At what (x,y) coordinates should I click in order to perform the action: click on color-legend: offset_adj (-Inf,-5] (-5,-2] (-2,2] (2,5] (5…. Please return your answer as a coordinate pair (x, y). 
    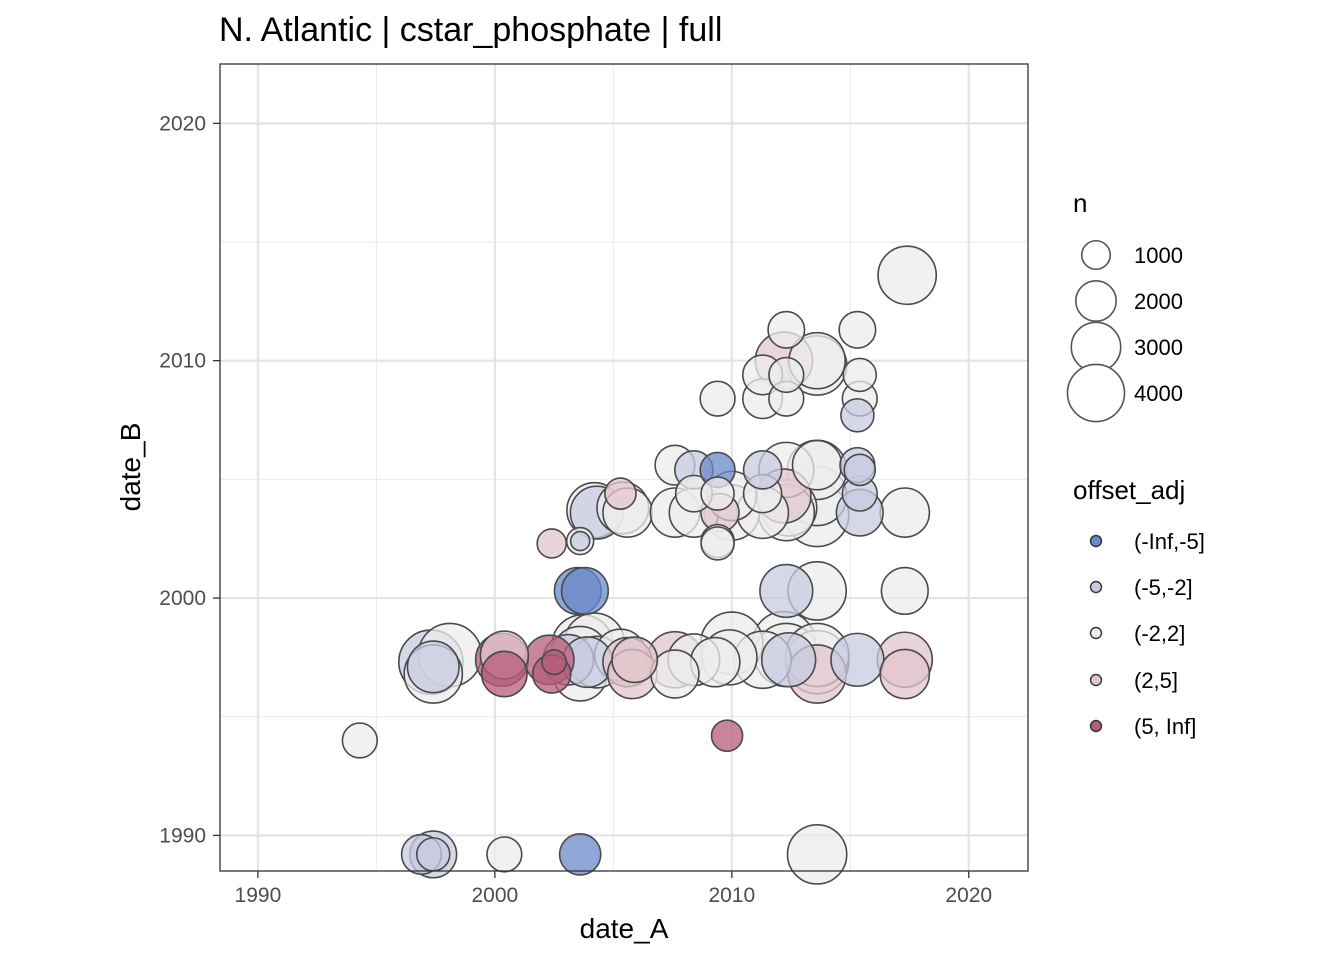
    Looking at the image, I should click on (1139, 607).